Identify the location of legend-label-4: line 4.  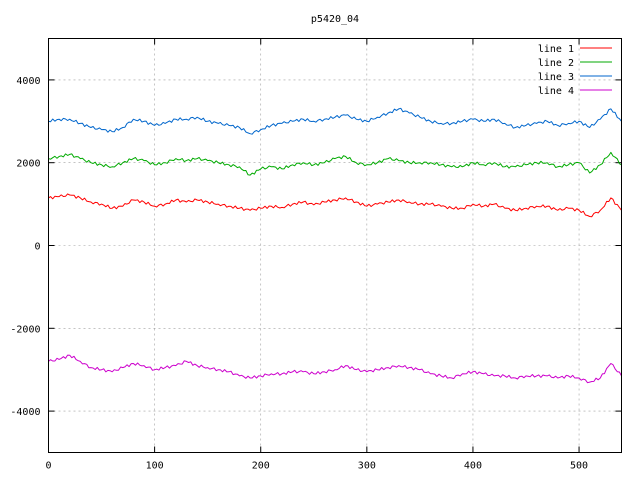
(556, 91).